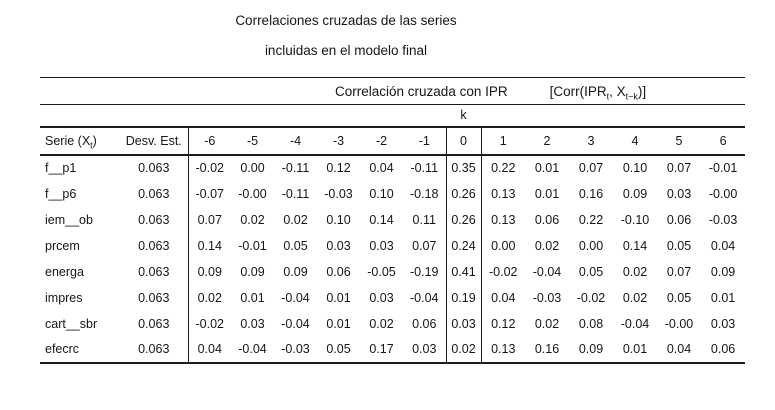  I want to click on group-header-label: Correlación cruzada con IPR, so click(421, 91).